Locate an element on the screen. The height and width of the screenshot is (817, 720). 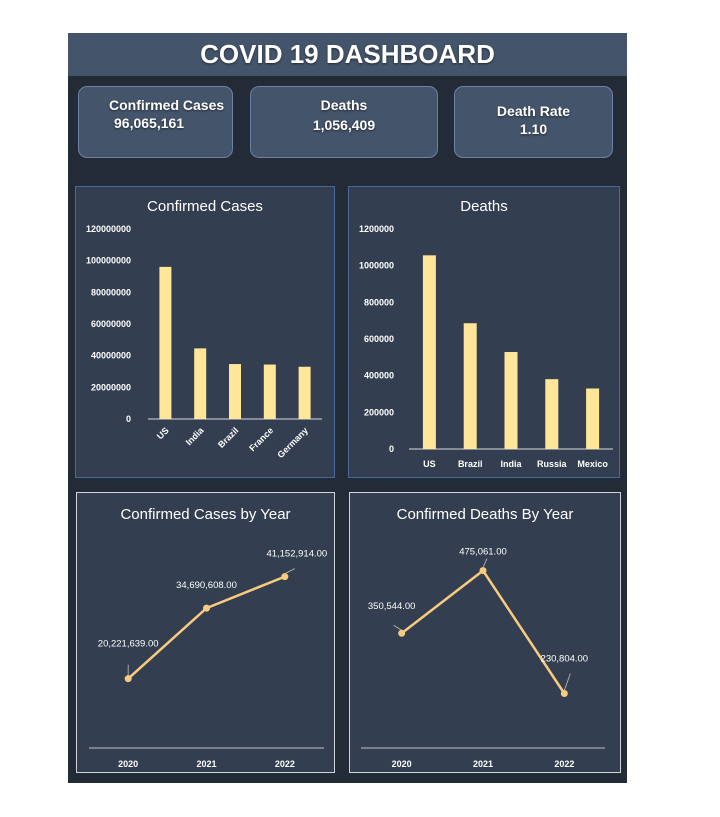
kpi-value: 1,056,409 is located at coordinates (344, 125).